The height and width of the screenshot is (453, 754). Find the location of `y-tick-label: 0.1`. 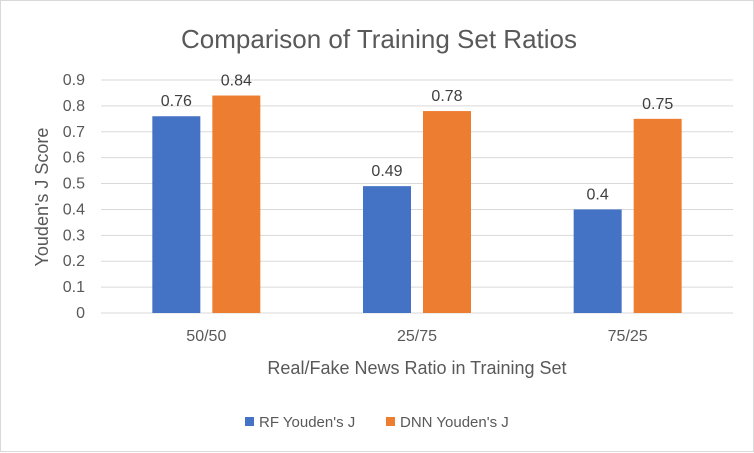

y-tick-label: 0.1 is located at coordinates (74, 287).